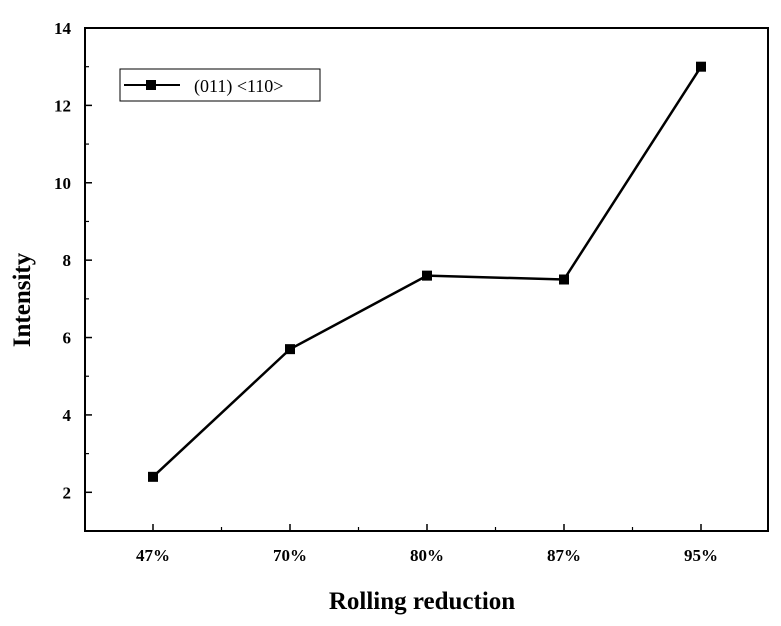 This screenshot has width=781, height=626. What do you see at coordinates (67, 260) in the screenshot?
I see `y-tick-label: 8` at bounding box center [67, 260].